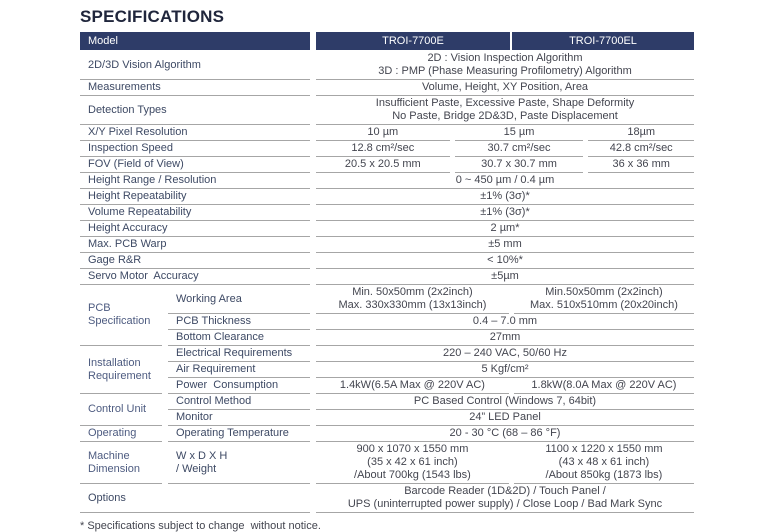 This screenshot has height=532, width=773. I want to click on value-line: 36 x 36 mm, so click(641, 164).